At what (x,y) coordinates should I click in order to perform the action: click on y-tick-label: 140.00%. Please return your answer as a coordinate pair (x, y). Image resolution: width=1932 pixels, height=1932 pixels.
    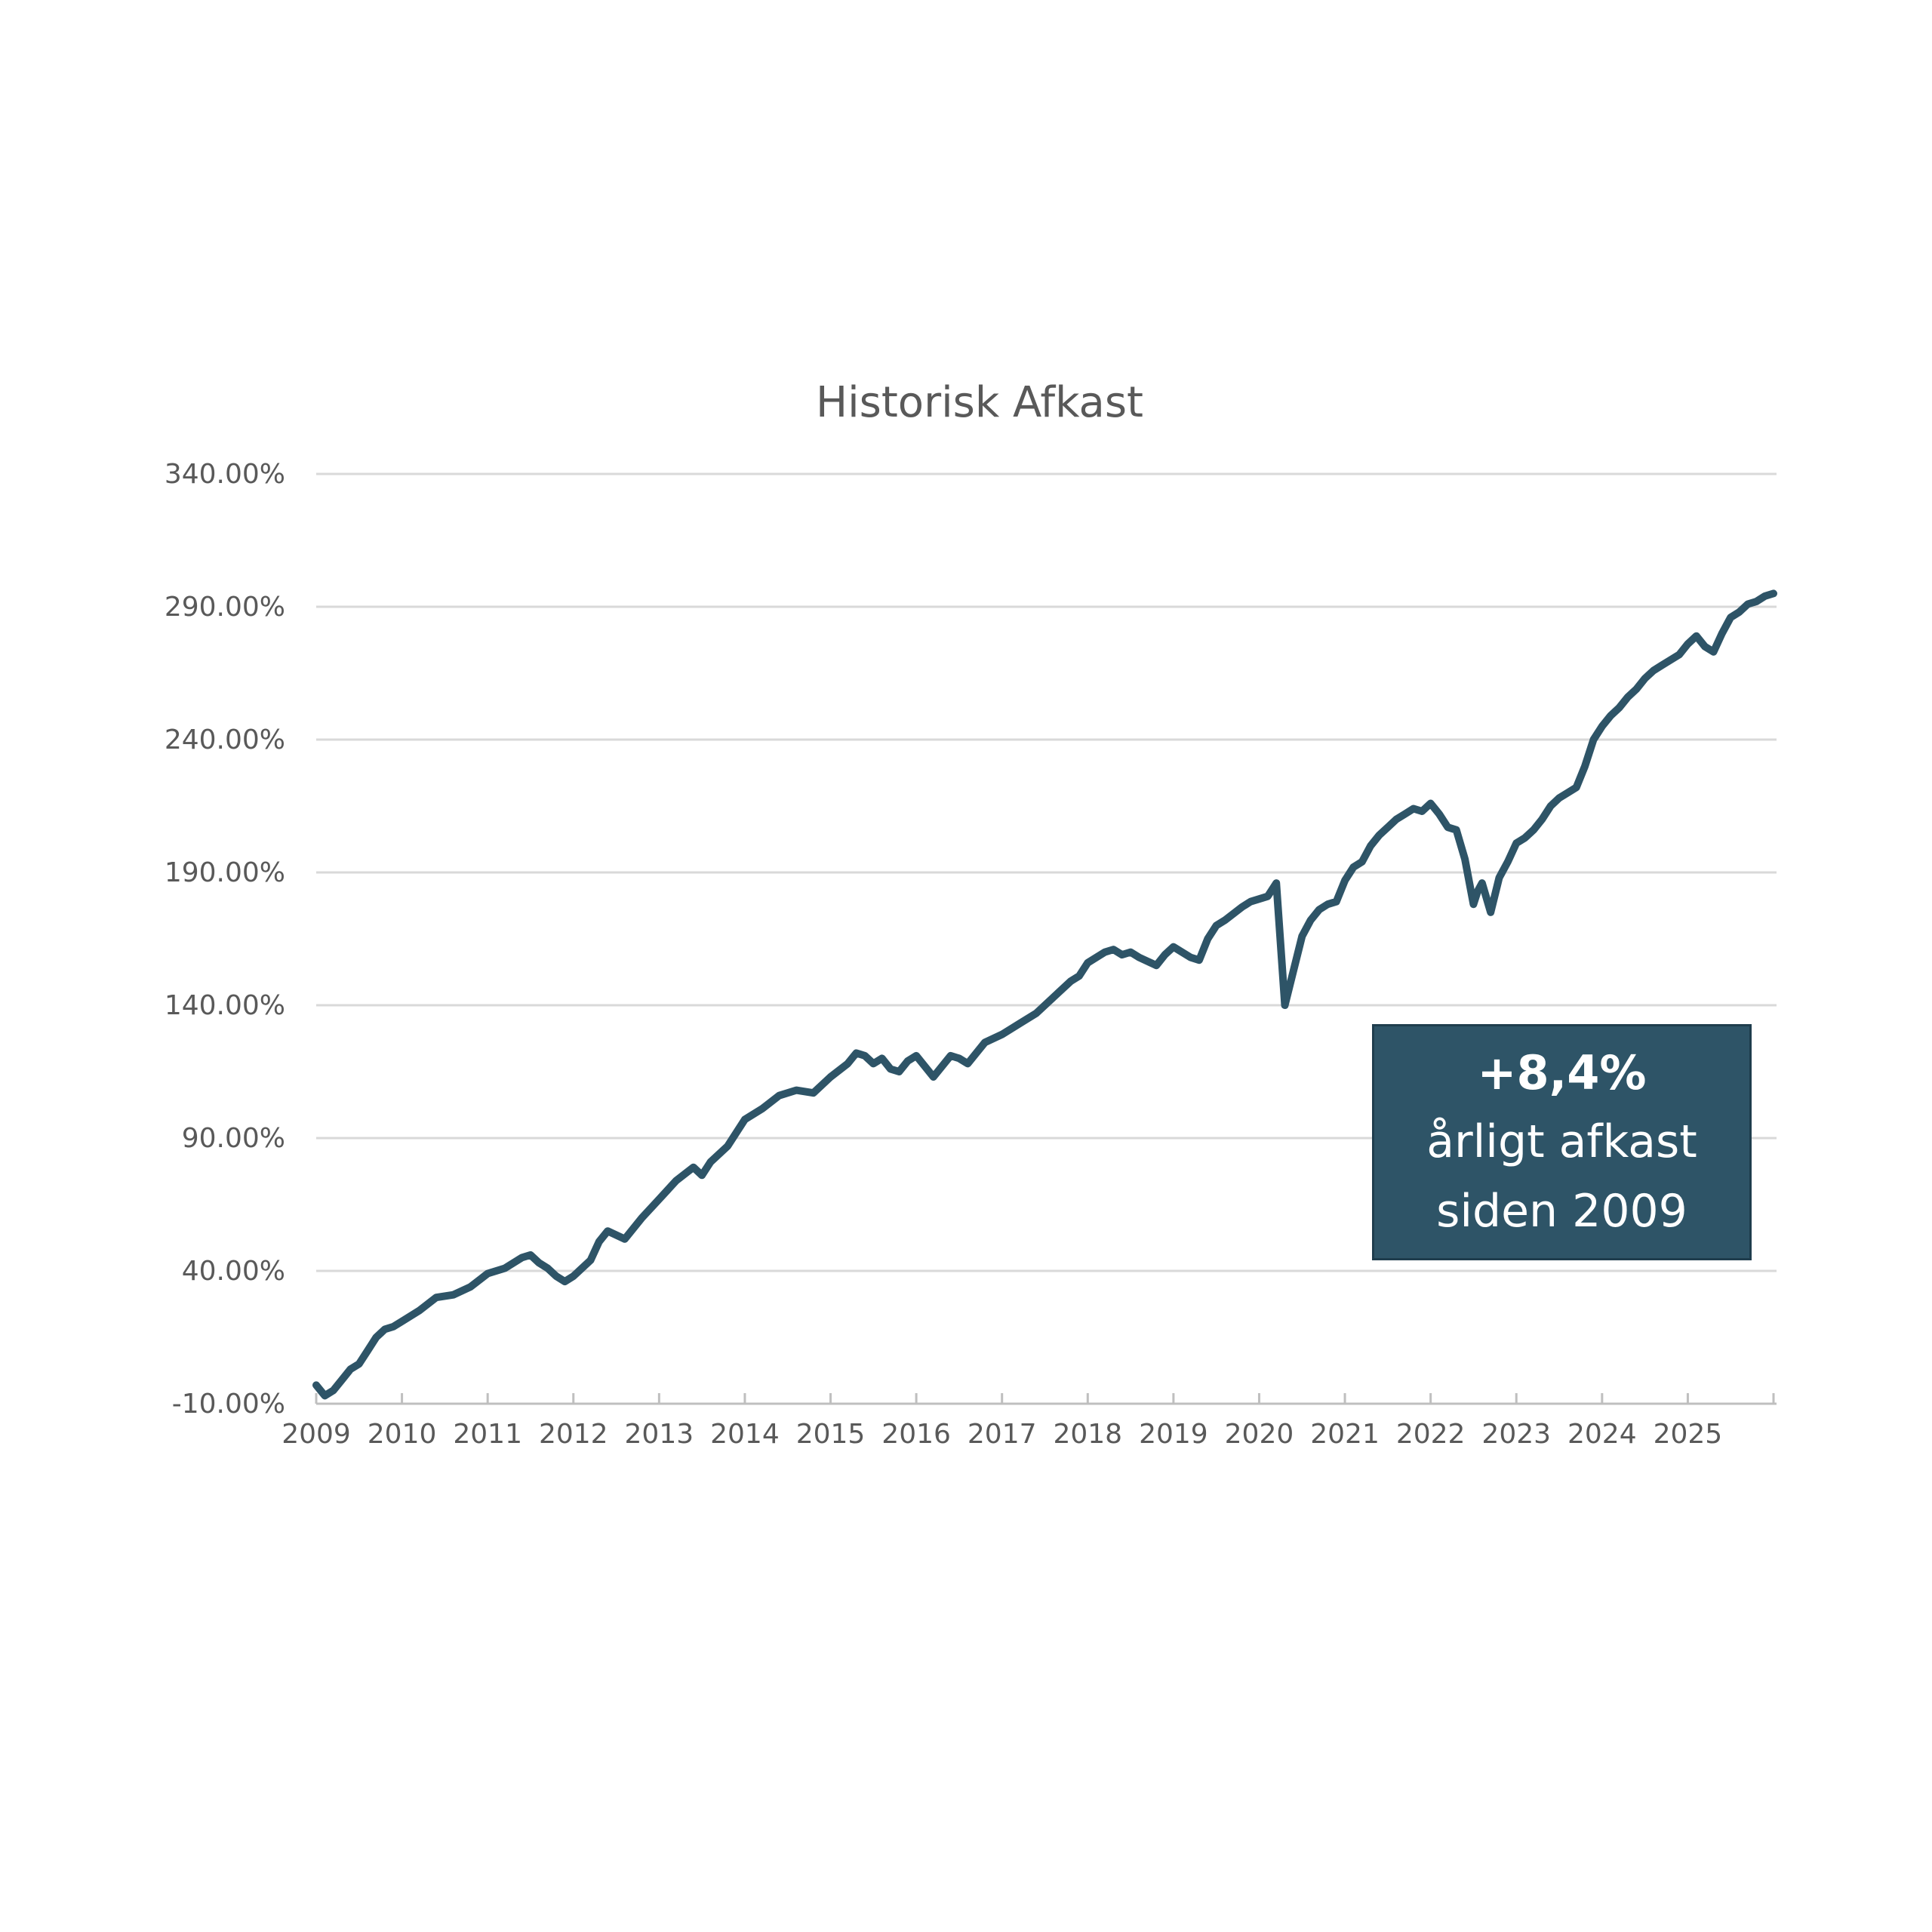
    Looking at the image, I should click on (225, 1005).